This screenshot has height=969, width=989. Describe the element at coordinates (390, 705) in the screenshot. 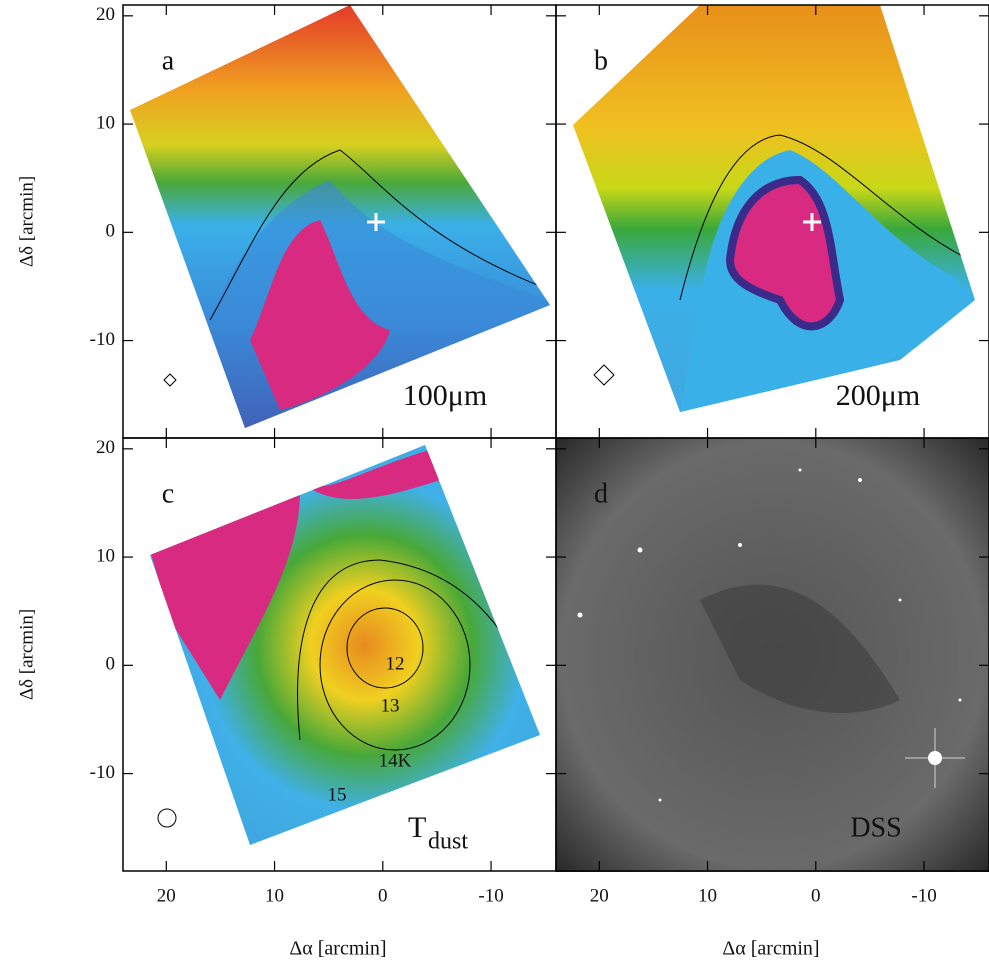

I see `contour-label: 13` at that location.